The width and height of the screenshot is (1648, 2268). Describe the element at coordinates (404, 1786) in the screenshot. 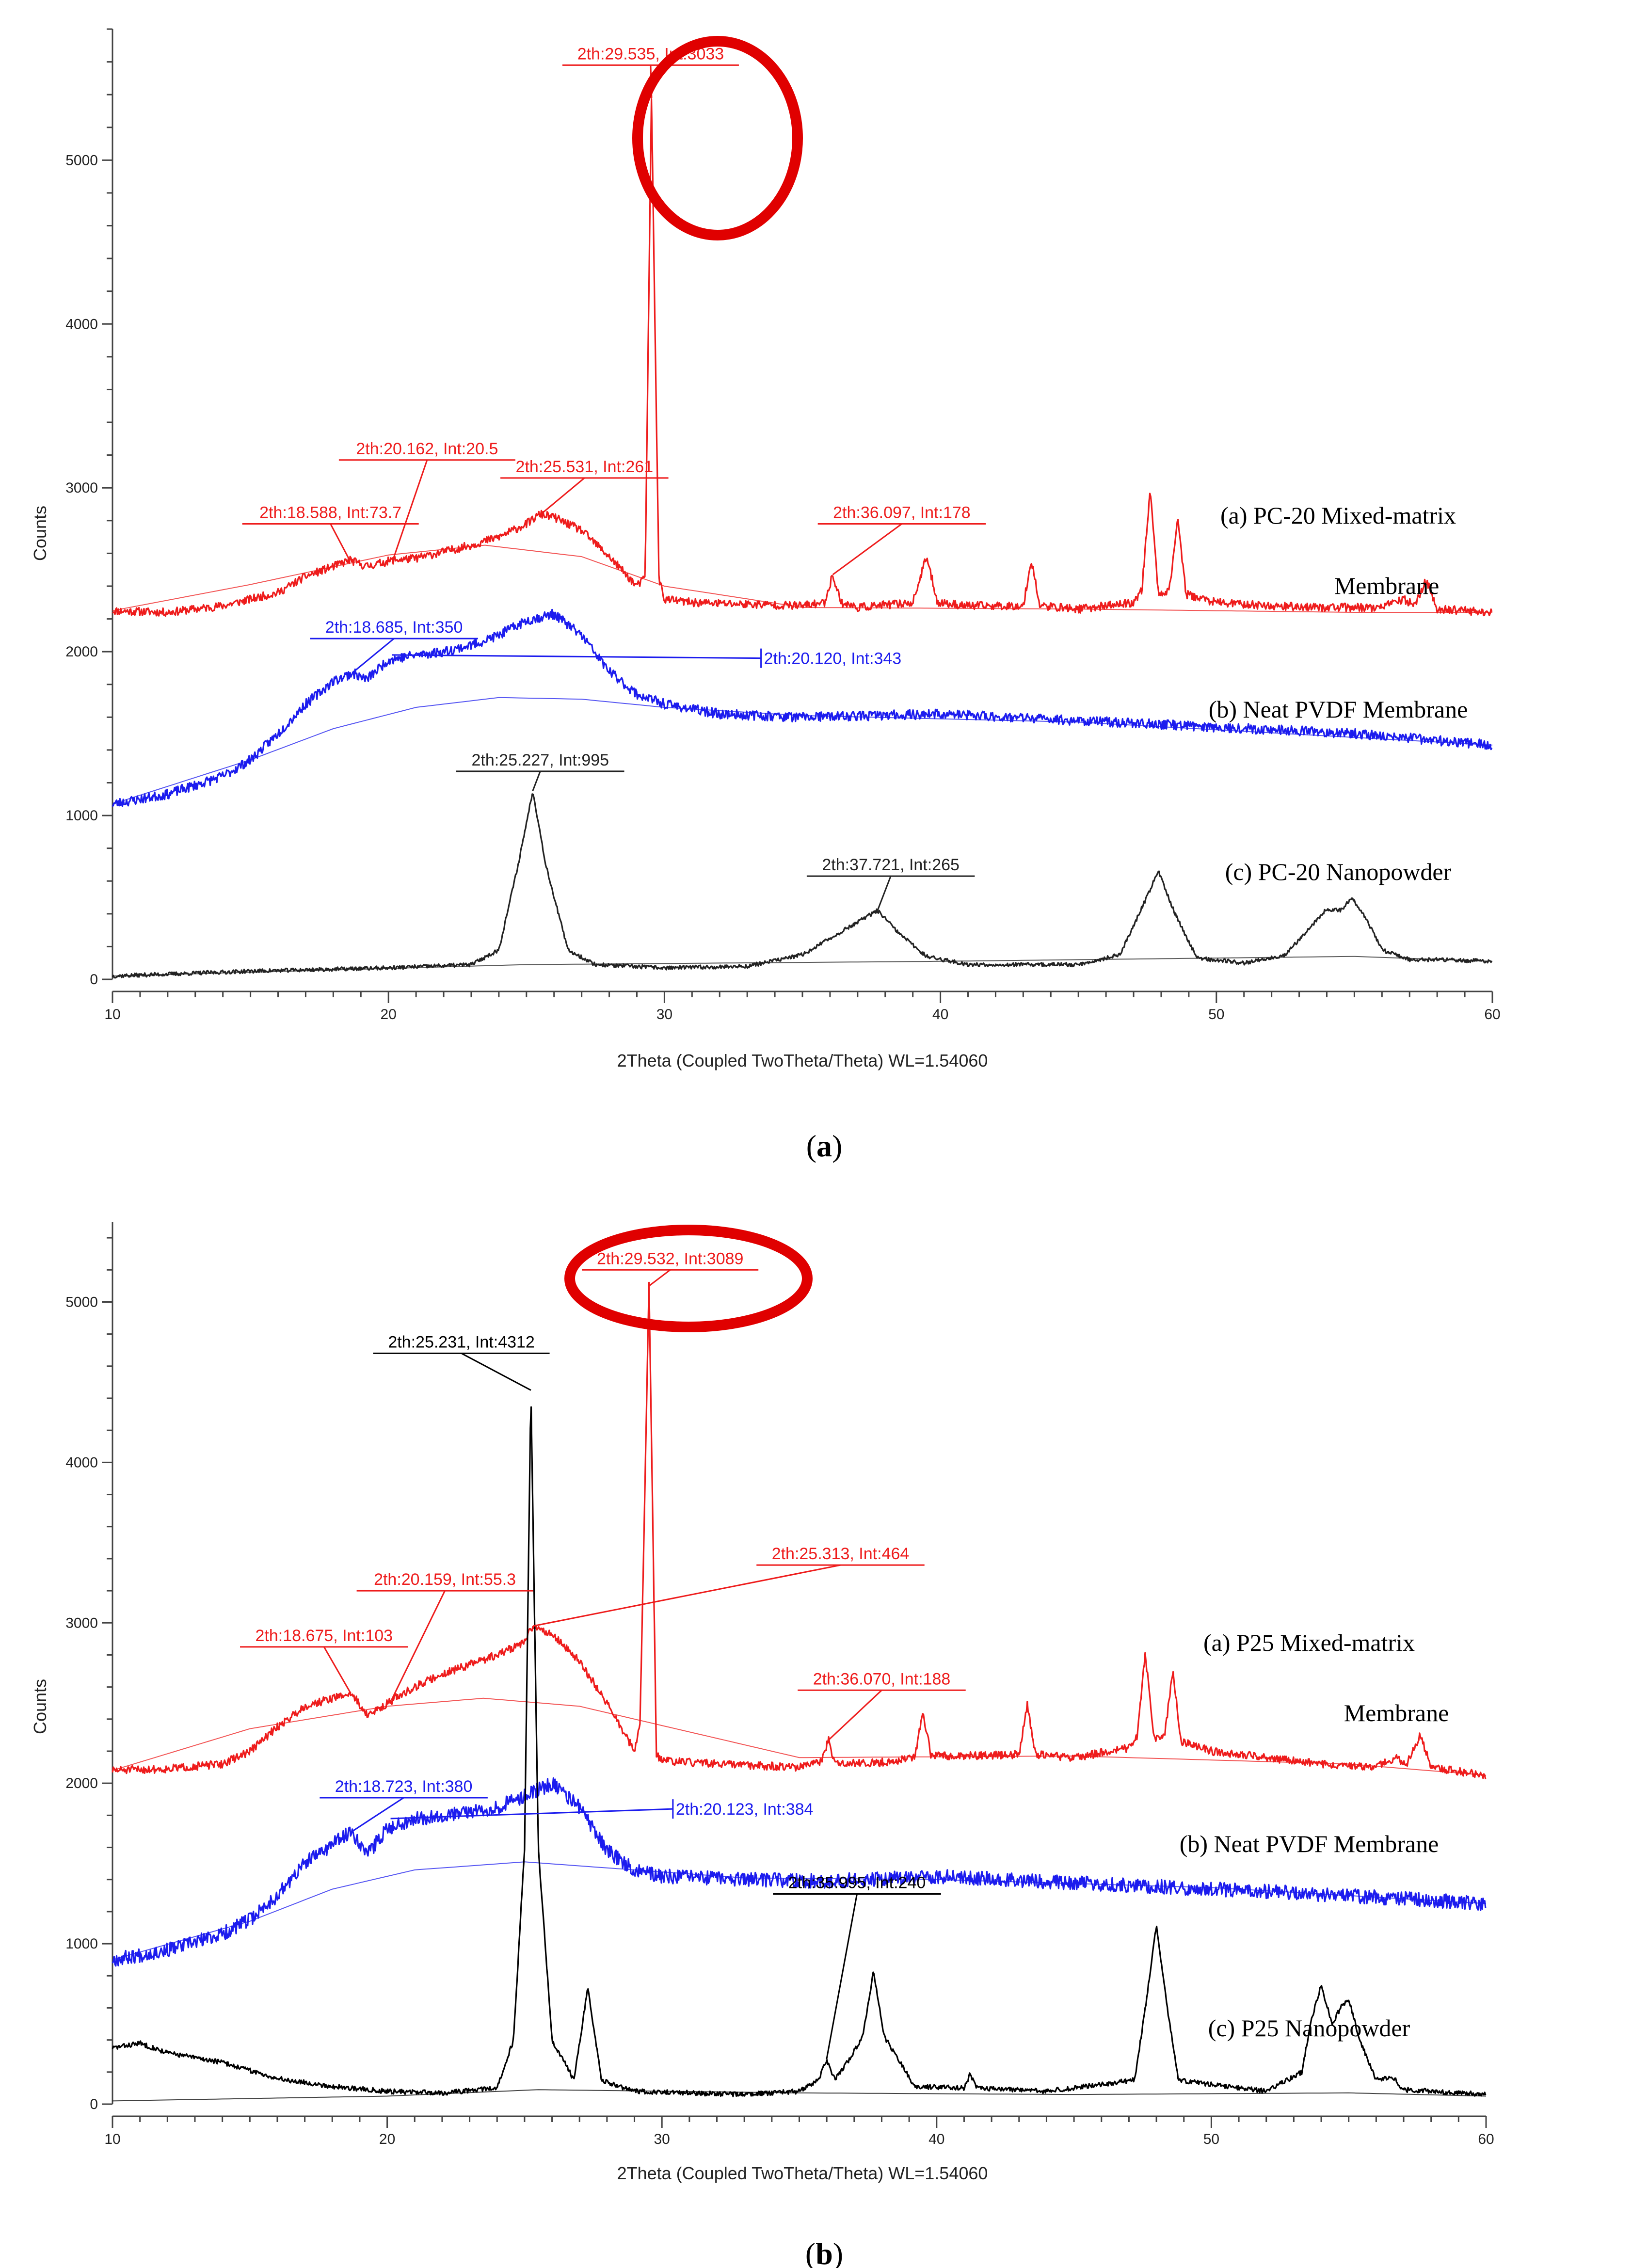

I see `panel-b-peak-label: 2th:18.723, Int:380` at that location.